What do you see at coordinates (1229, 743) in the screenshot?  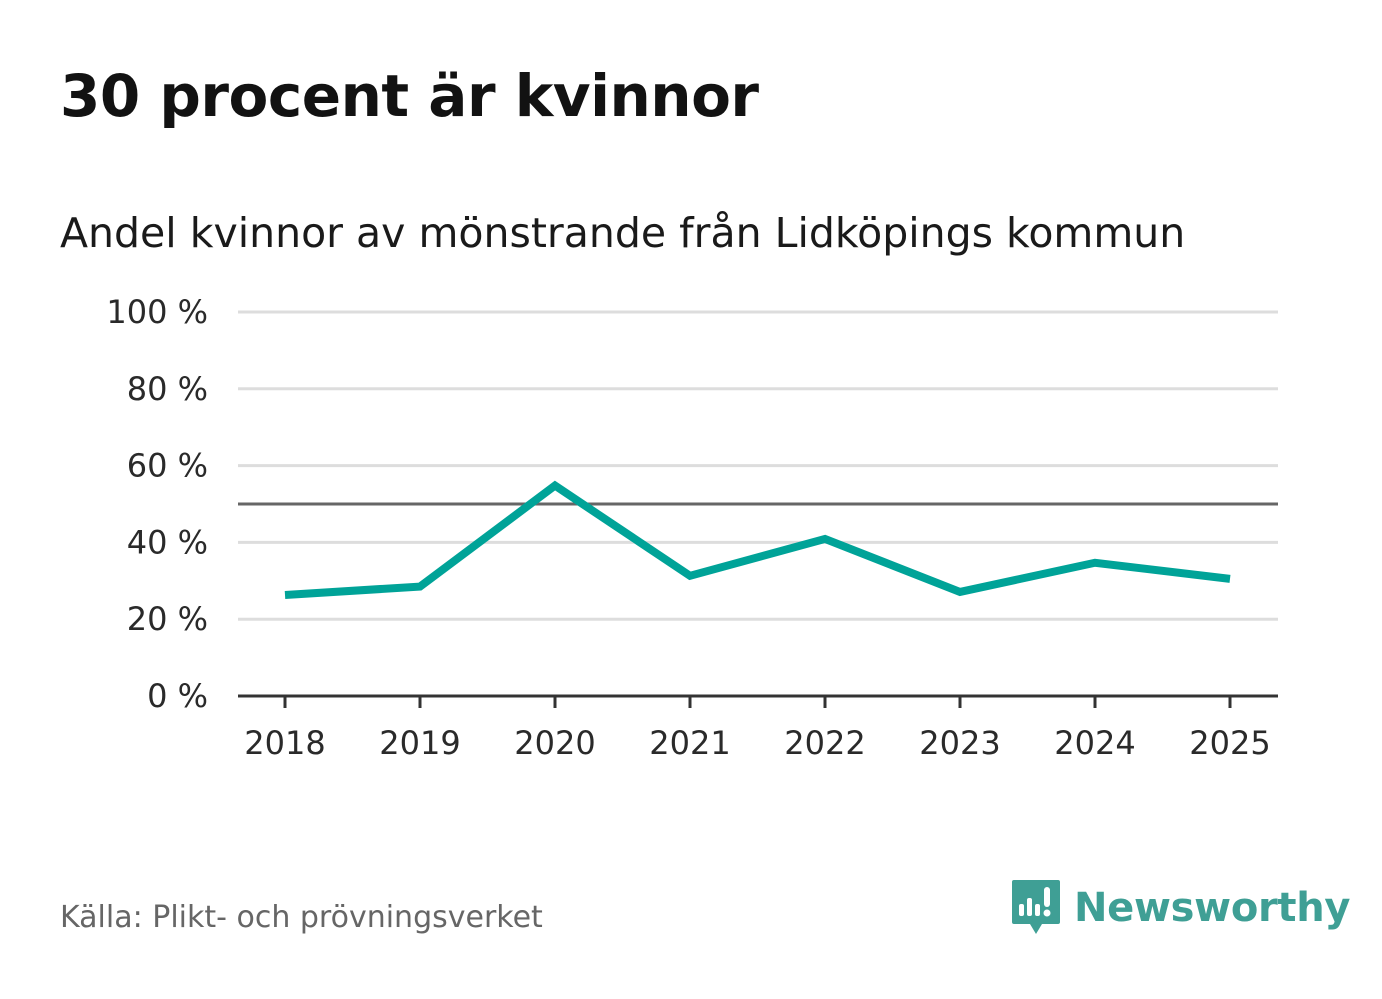 I see `x-tick-label: 2025` at bounding box center [1229, 743].